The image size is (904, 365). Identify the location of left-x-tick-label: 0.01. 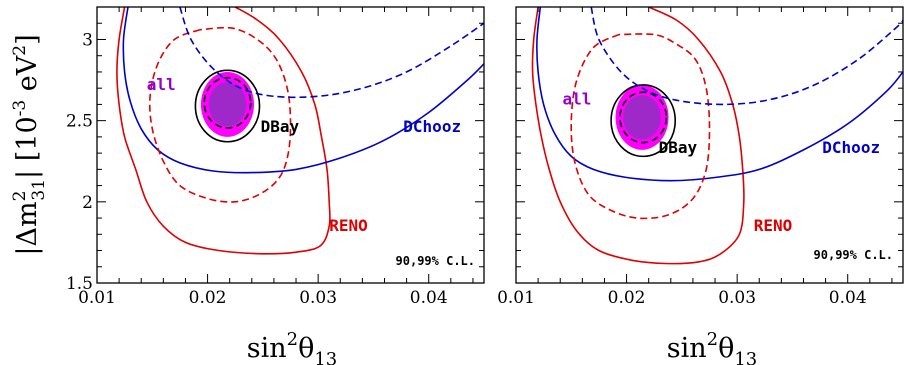
(97, 298).